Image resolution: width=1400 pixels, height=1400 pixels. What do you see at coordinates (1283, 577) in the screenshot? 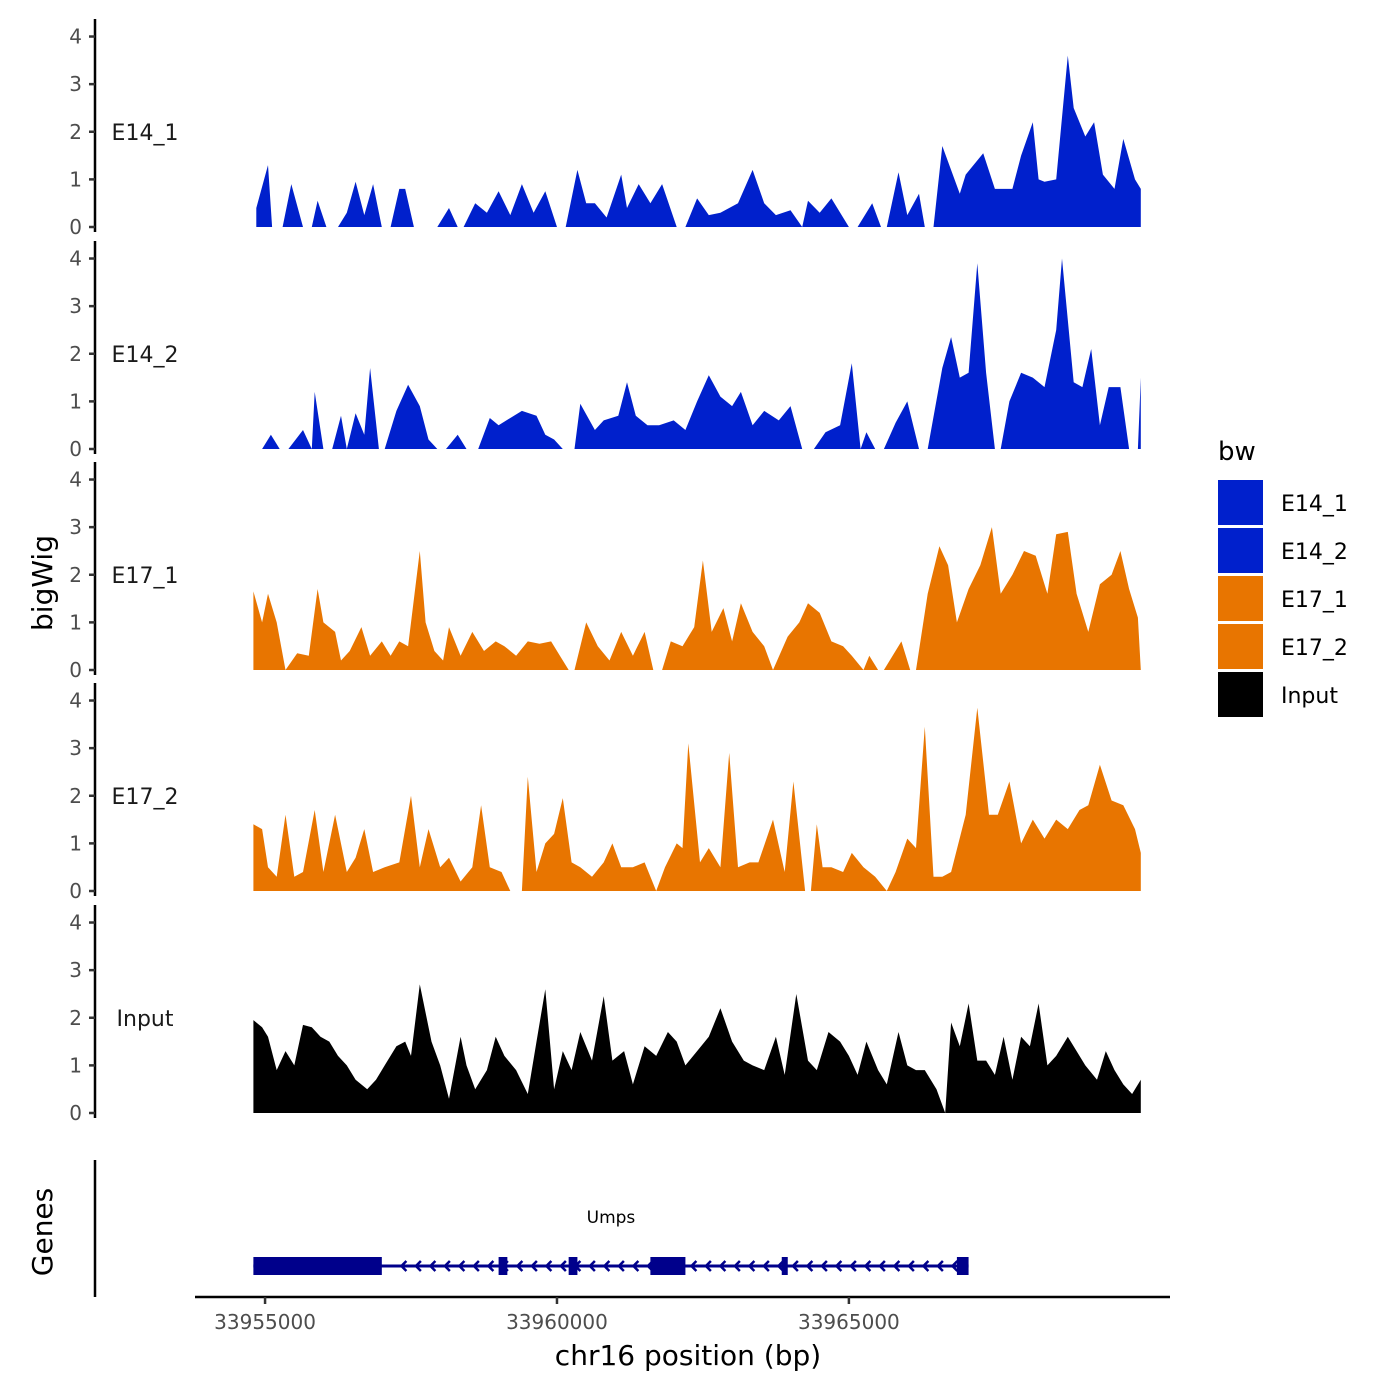
I see `legend: bw E14_1 E14_2 E17_1 E17_2 Input` at bounding box center [1283, 577].